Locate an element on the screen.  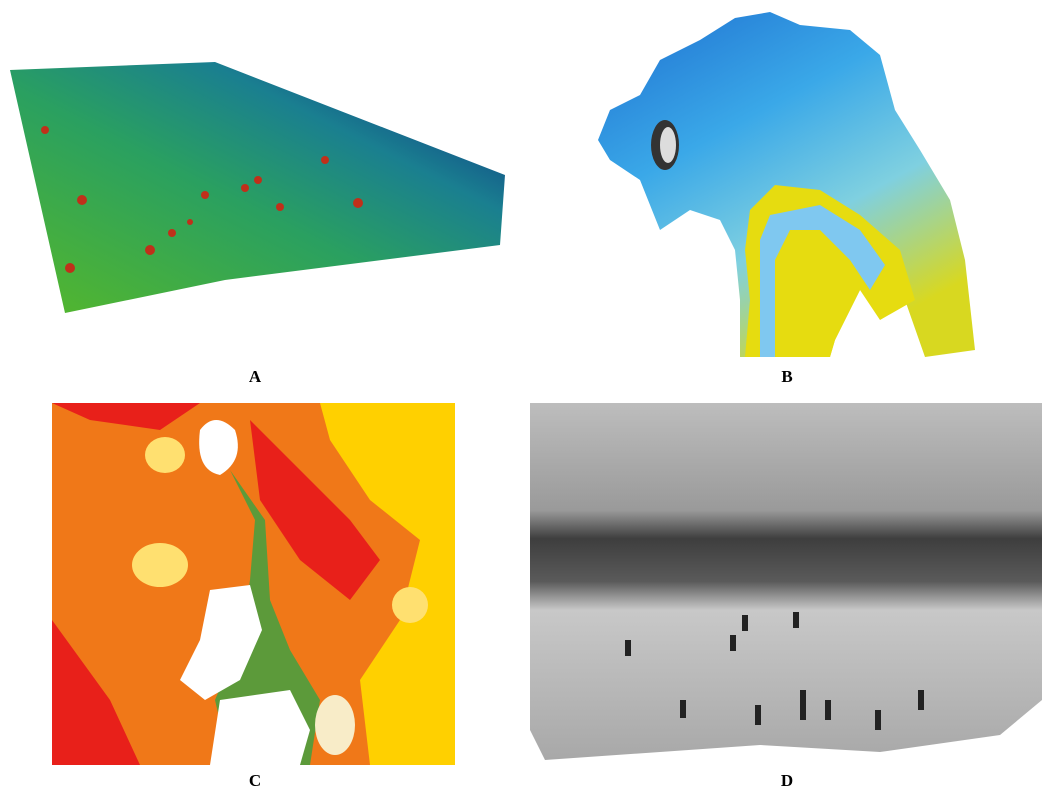
panel-label: A is located at coordinates (255, 376).